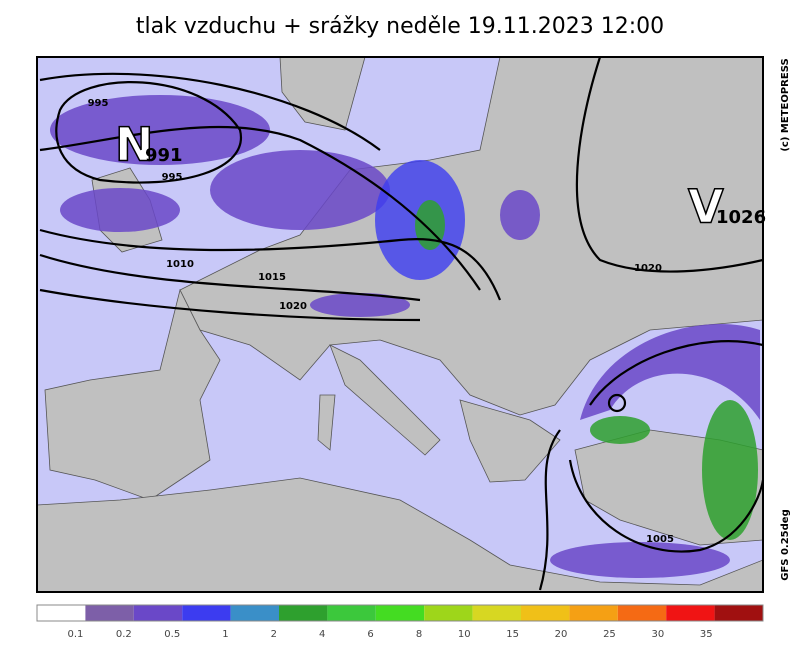 The width and height of the screenshot is (800, 654). I want to click on color-legend: 0.1 0.2 0.5 1 2 4 6 8 10 15 20 25 30 35, so click(400, 622).